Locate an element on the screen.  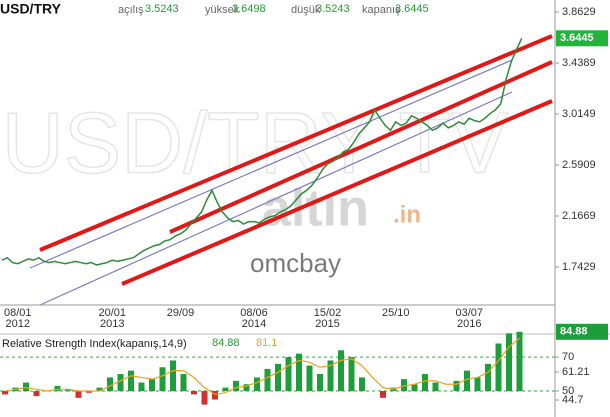
x-tick-label: 20/01 2013 is located at coordinates (112, 318).